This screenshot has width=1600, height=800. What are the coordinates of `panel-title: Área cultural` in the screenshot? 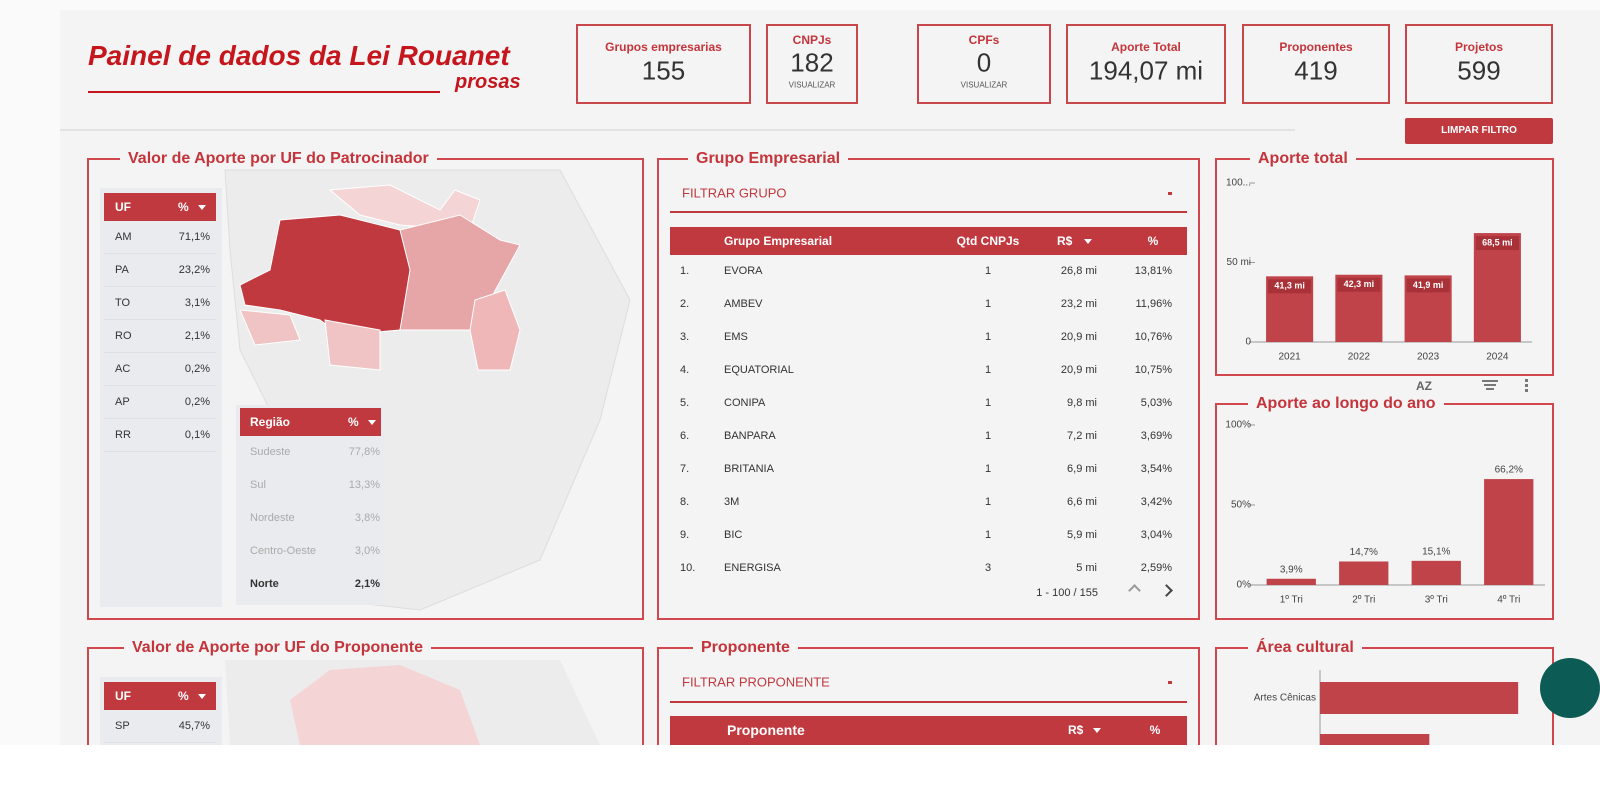 It's located at (1305, 648).